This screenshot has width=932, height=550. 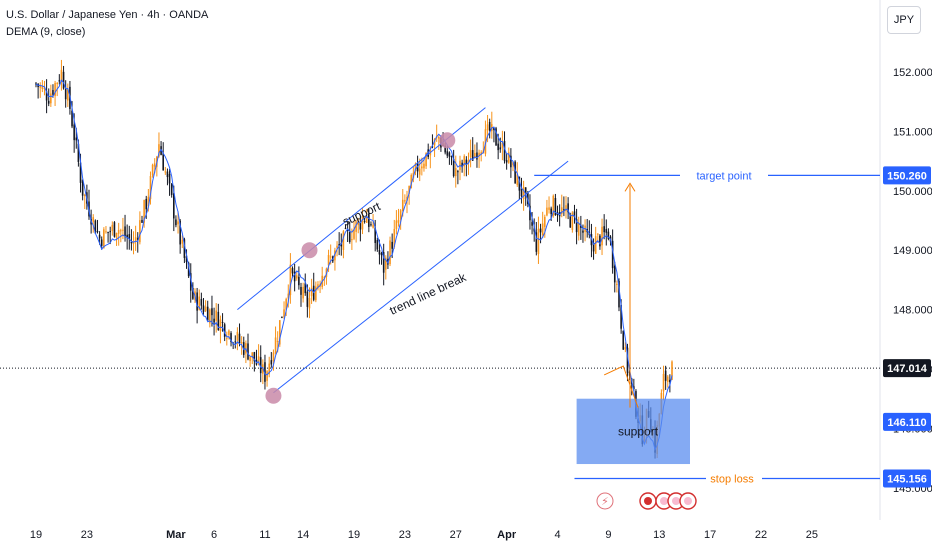 What do you see at coordinates (605, 501) in the screenshot?
I see `lightning-glyph: ⚡` at bounding box center [605, 501].